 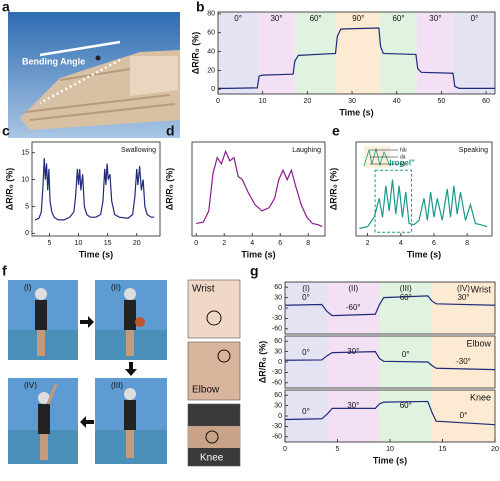 What do you see at coordinates (27, 206) in the screenshot?
I see `y-tick-label: 5` at bounding box center [27, 206].